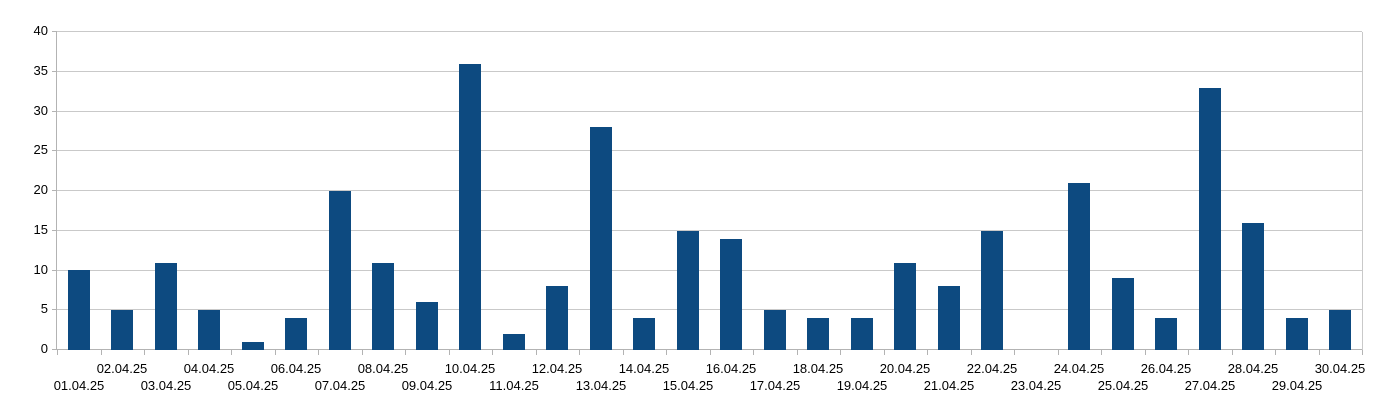 Image resolution: width=1394 pixels, height=408 pixels. What do you see at coordinates (601, 385) in the screenshot?
I see `x-axis-tick-label: 13.04.25` at bounding box center [601, 385].